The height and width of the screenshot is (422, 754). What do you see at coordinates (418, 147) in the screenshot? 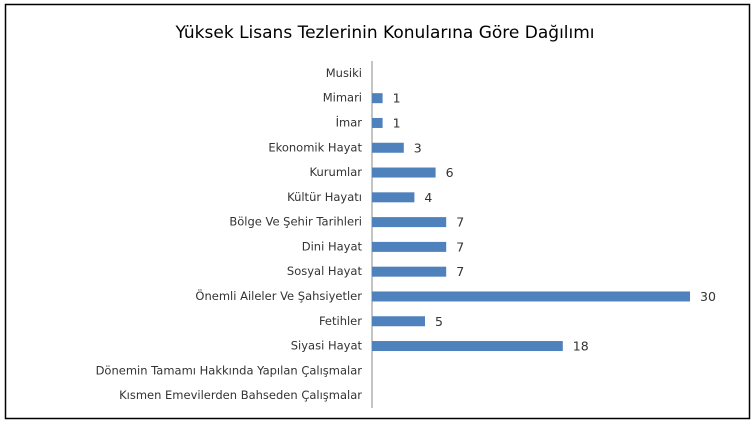
I see `data-label: 3` at bounding box center [418, 147].